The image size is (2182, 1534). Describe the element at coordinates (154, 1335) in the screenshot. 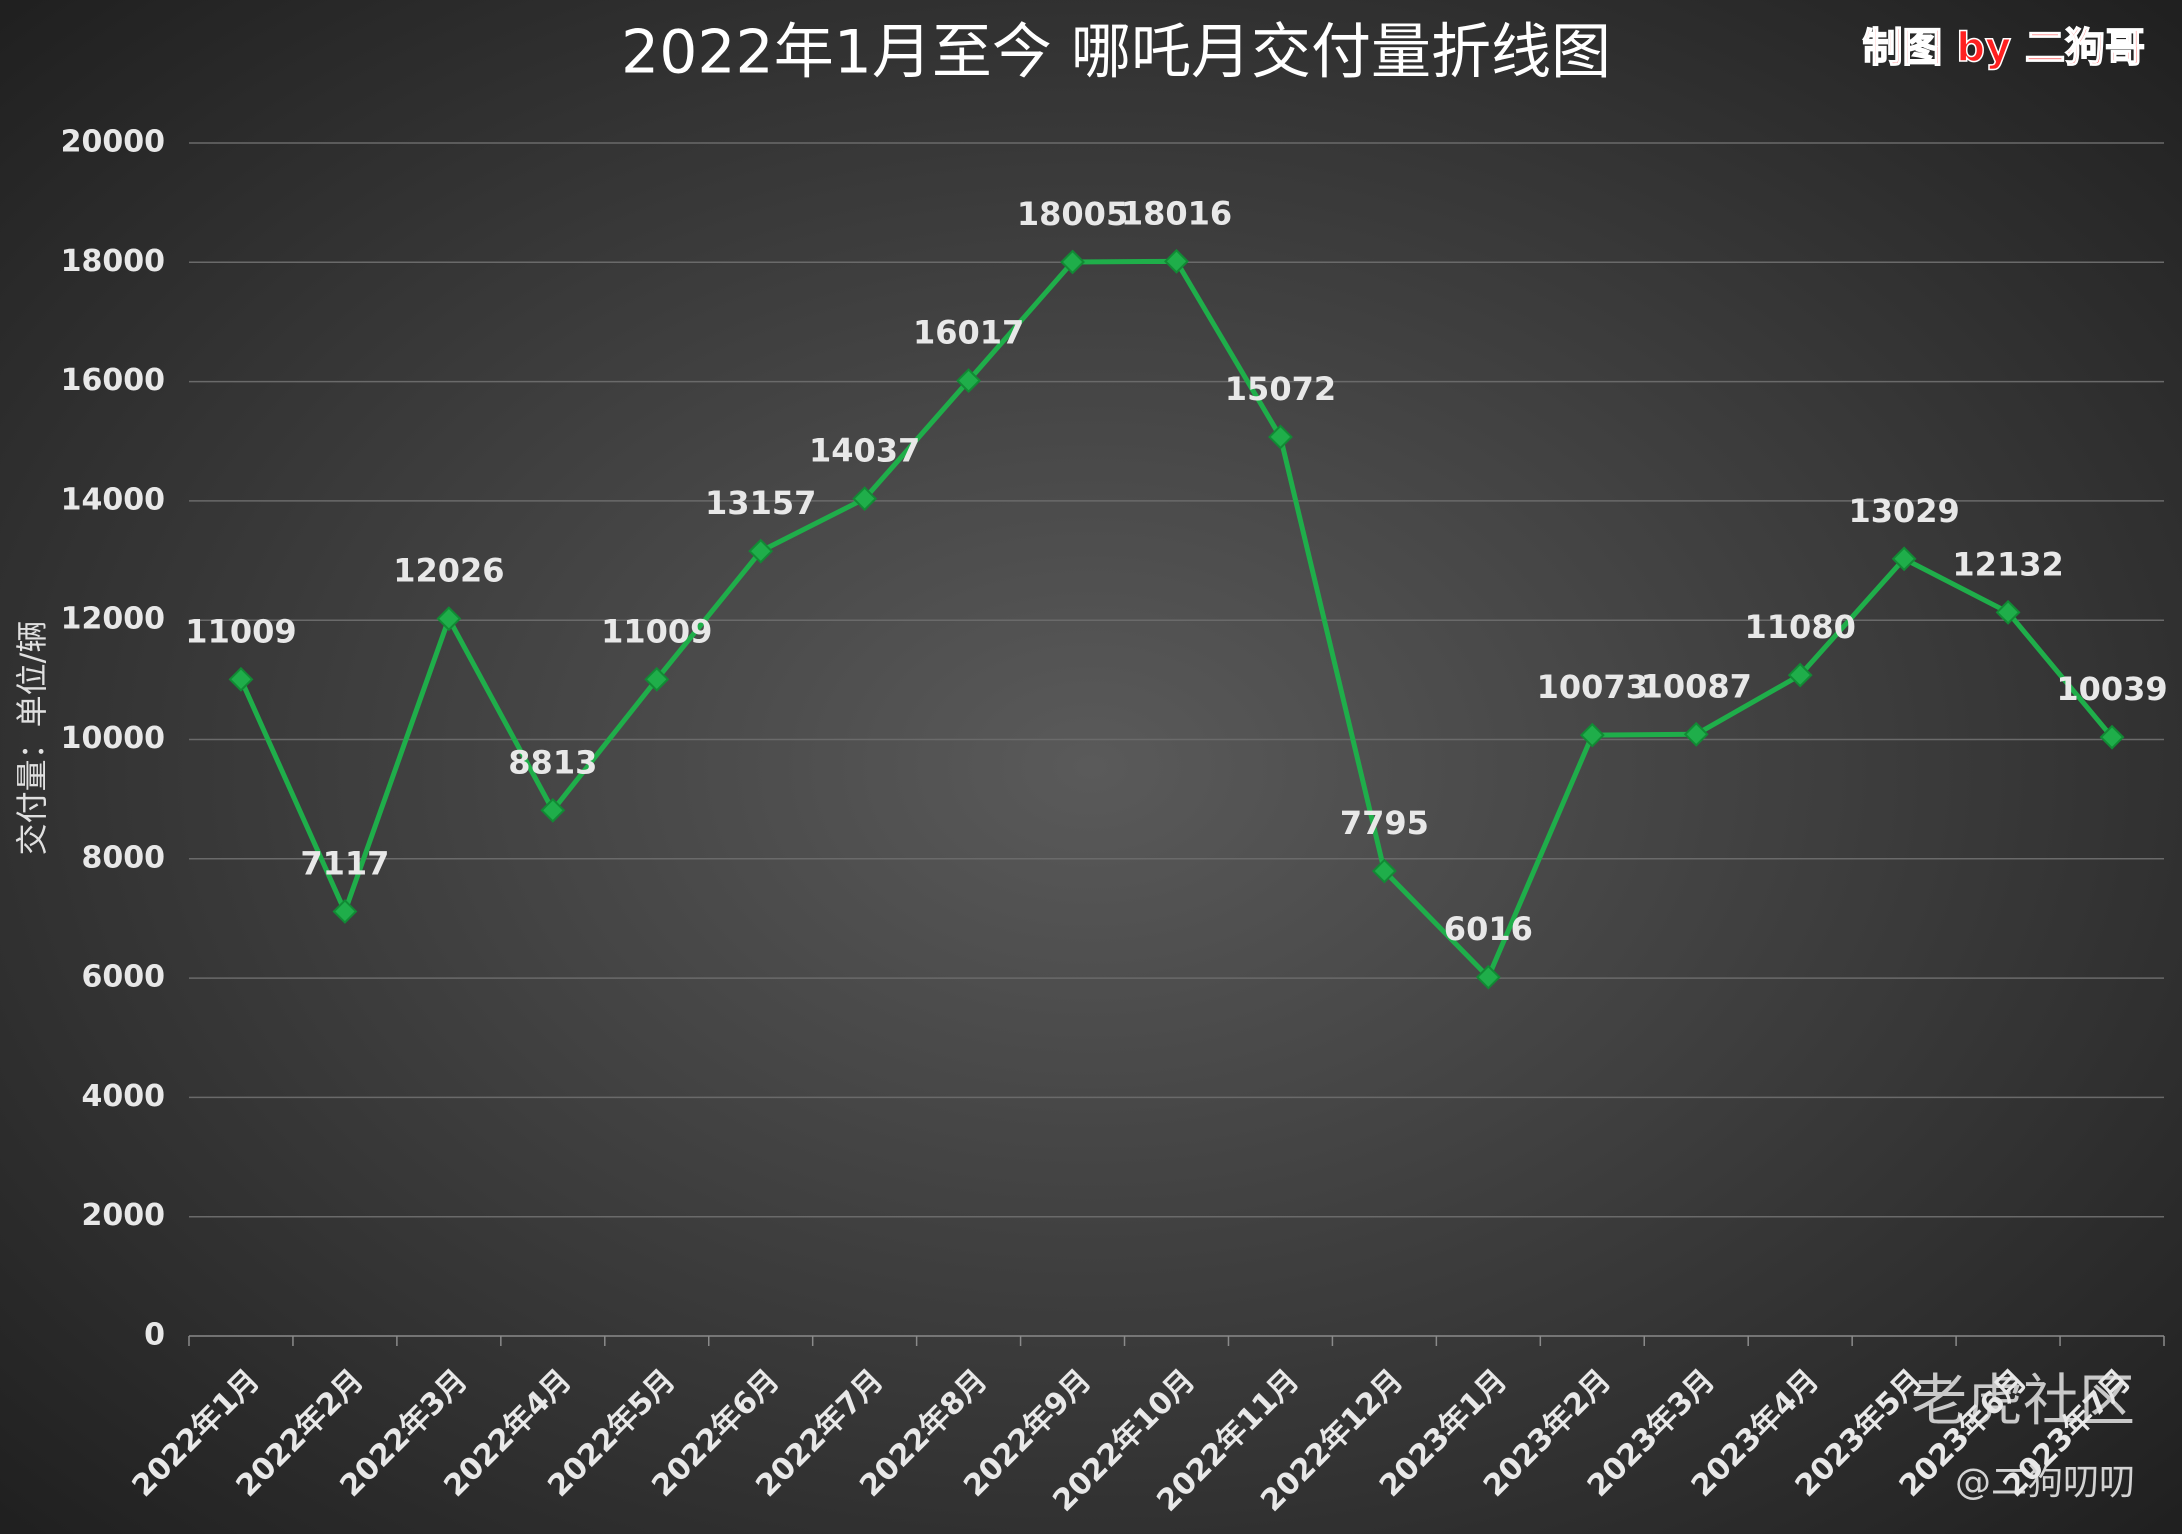

I see `y-tick-label: 0` at that location.